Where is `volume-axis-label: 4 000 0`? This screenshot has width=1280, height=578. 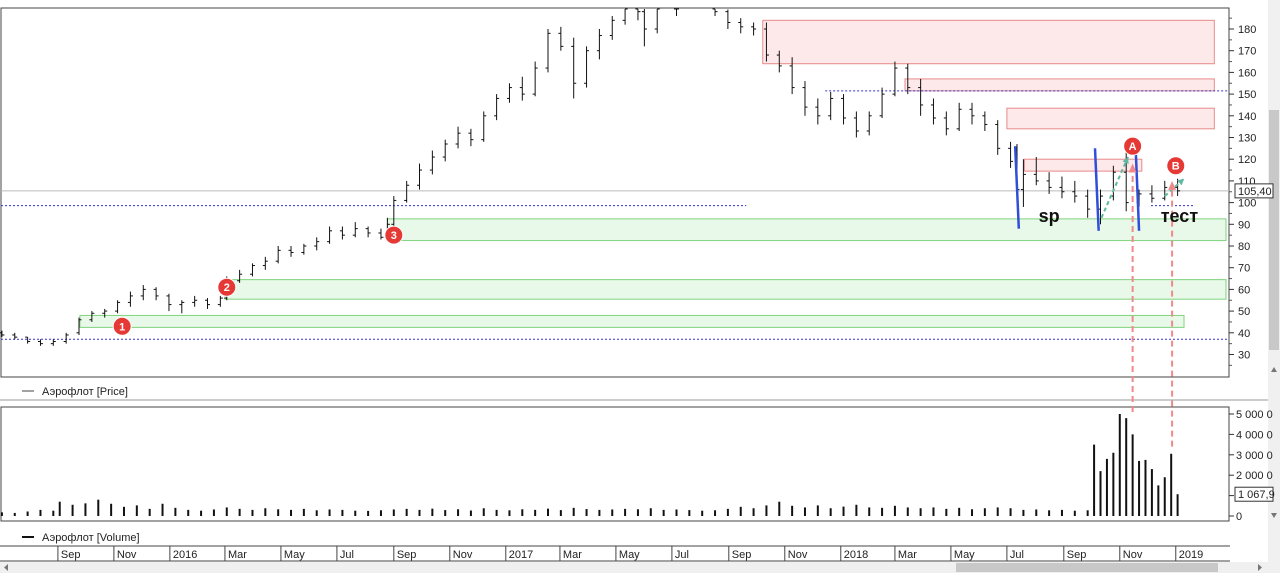 volume-axis-label: 4 000 0 is located at coordinates (1254, 435).